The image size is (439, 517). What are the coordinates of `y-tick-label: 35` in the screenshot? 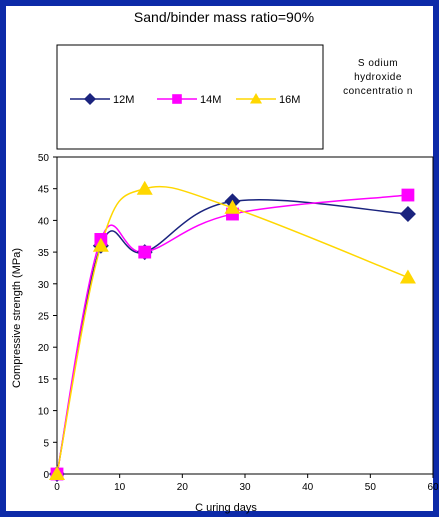 It's located at (44, 253).